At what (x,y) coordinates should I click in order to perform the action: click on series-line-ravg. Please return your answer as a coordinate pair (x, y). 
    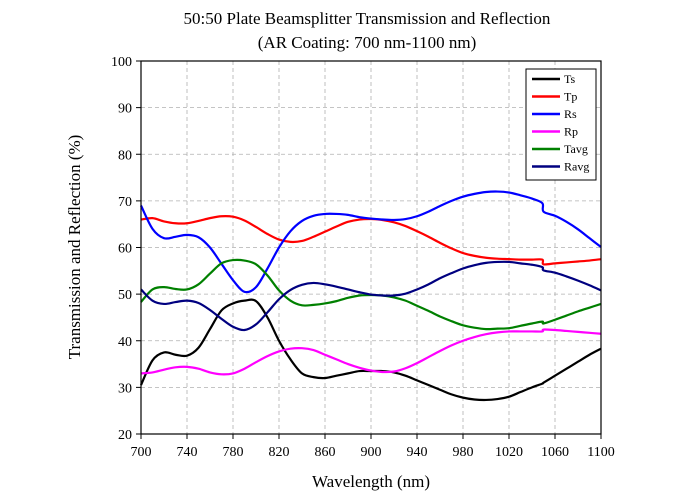
    Looking at the image, I should click on (371, 296).